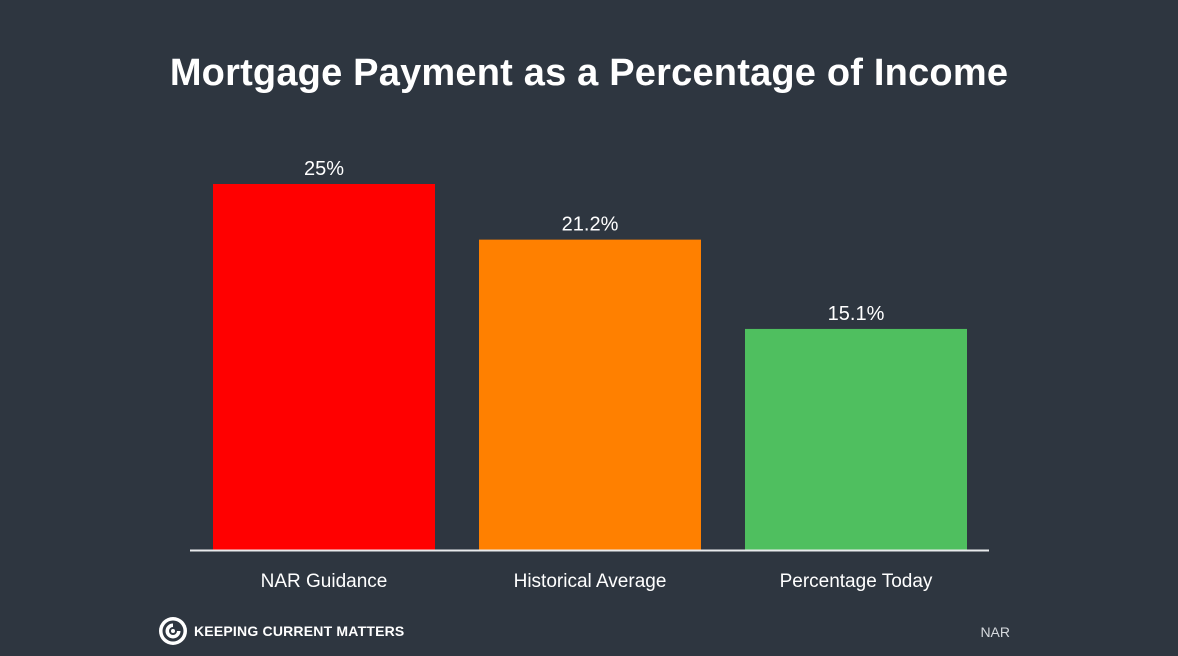 The height and width of the screenshot is (656, 1178). What do you see at coordinates (995, 632) in the screenshot?
I see `source-label: NAR` at bounding box center [995, 632].